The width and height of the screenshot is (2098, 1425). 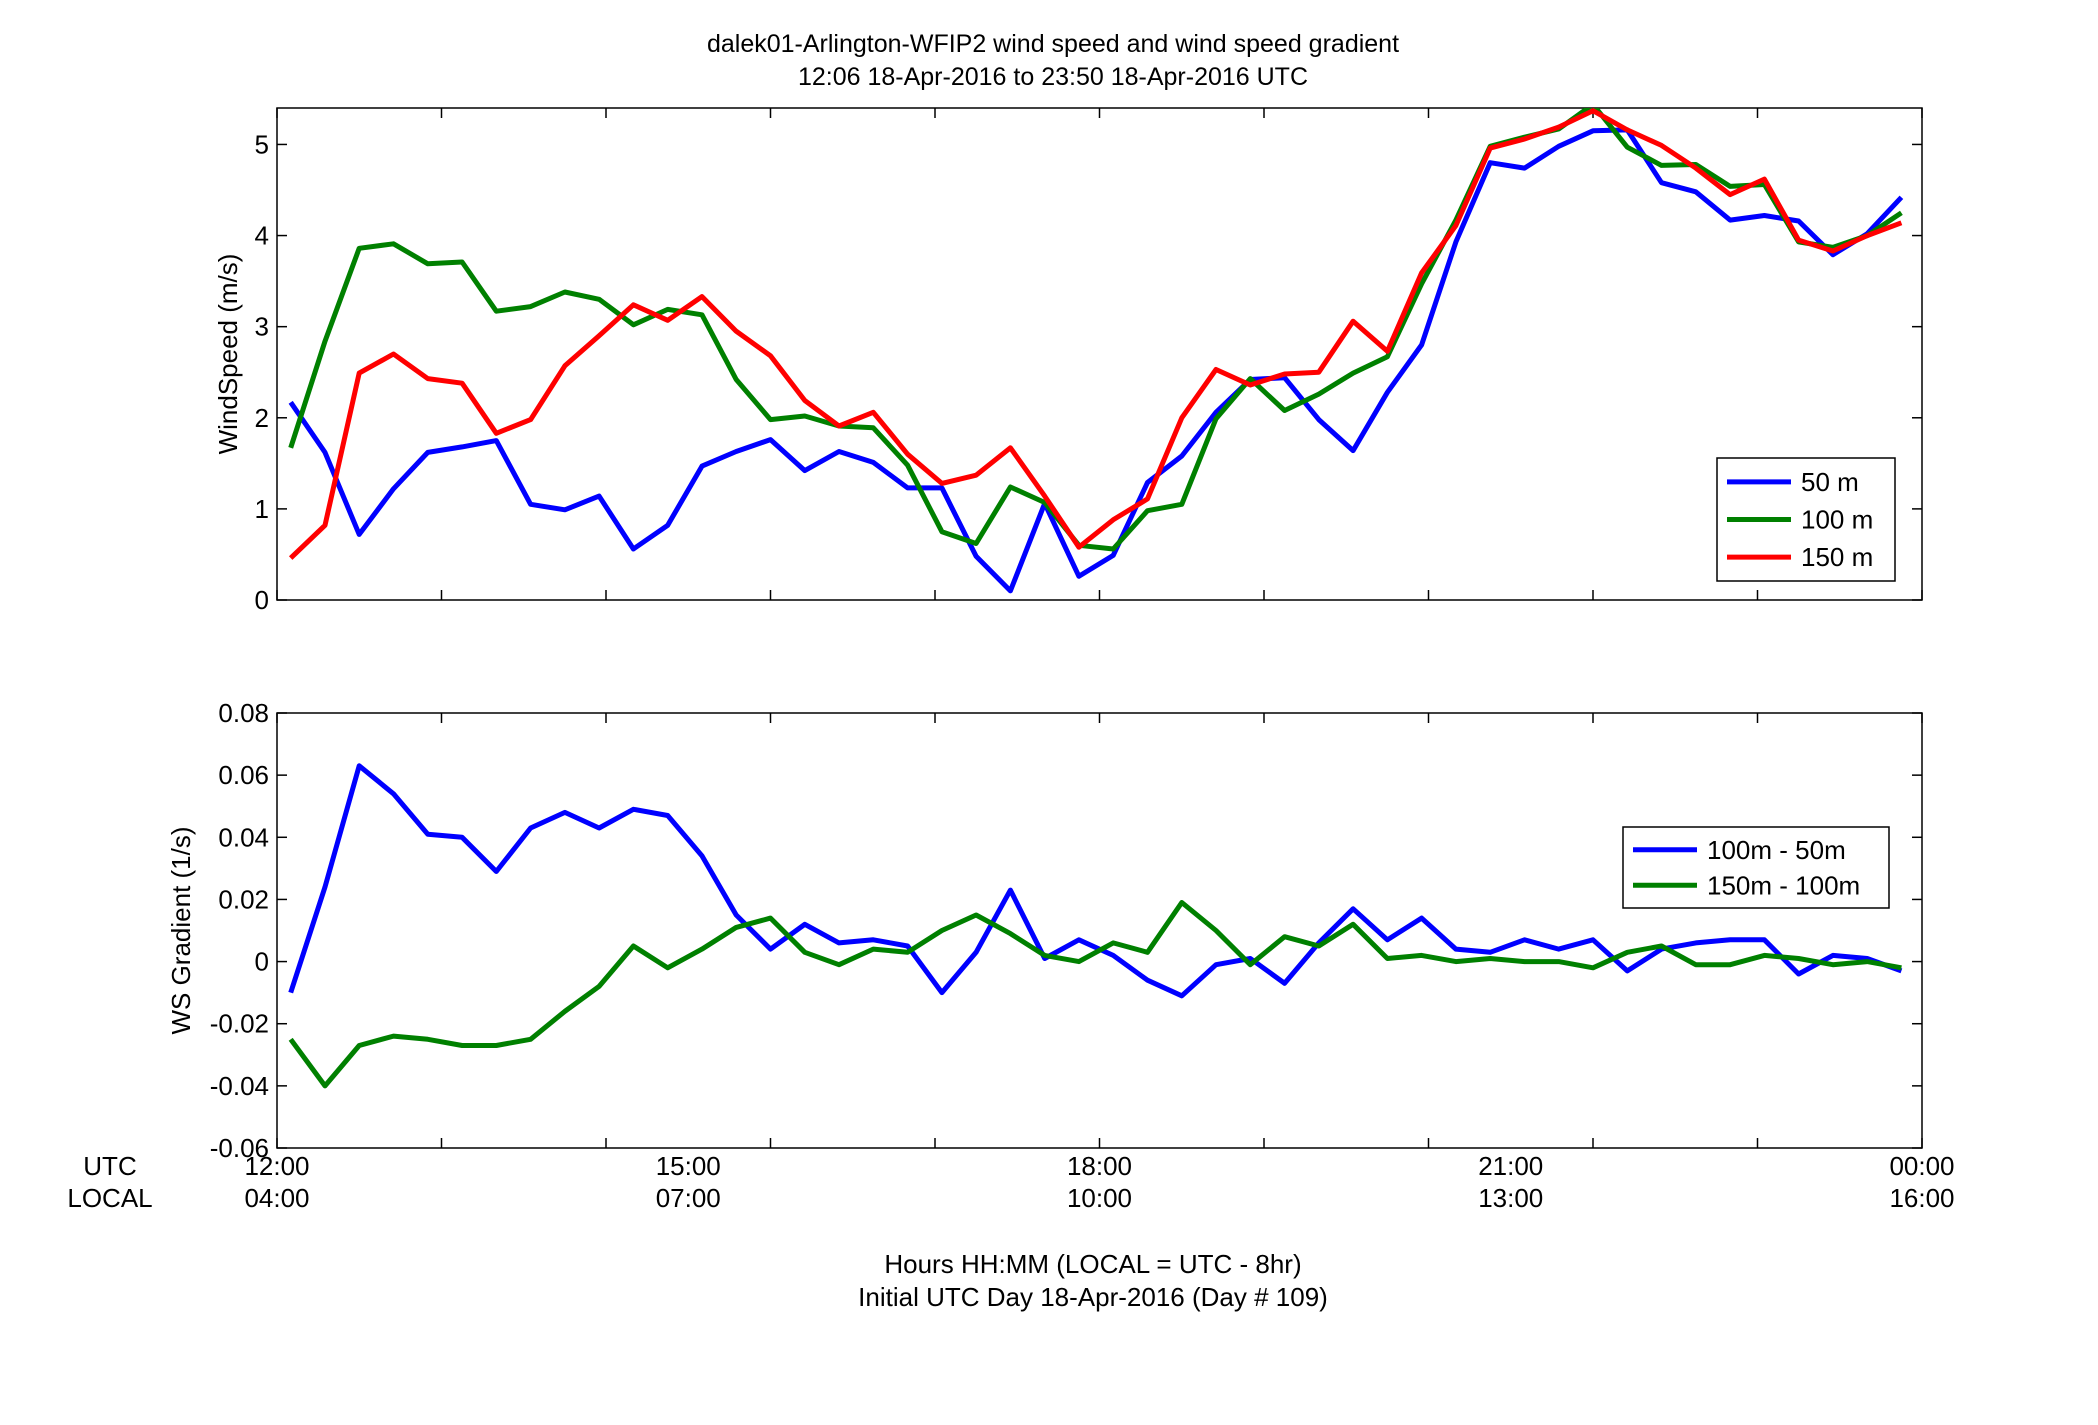 What do you see at coordinates (1921, 1198) in the screenshot?
I see `local-tick-label: 16:00` at bounding box center [1921, 1198].